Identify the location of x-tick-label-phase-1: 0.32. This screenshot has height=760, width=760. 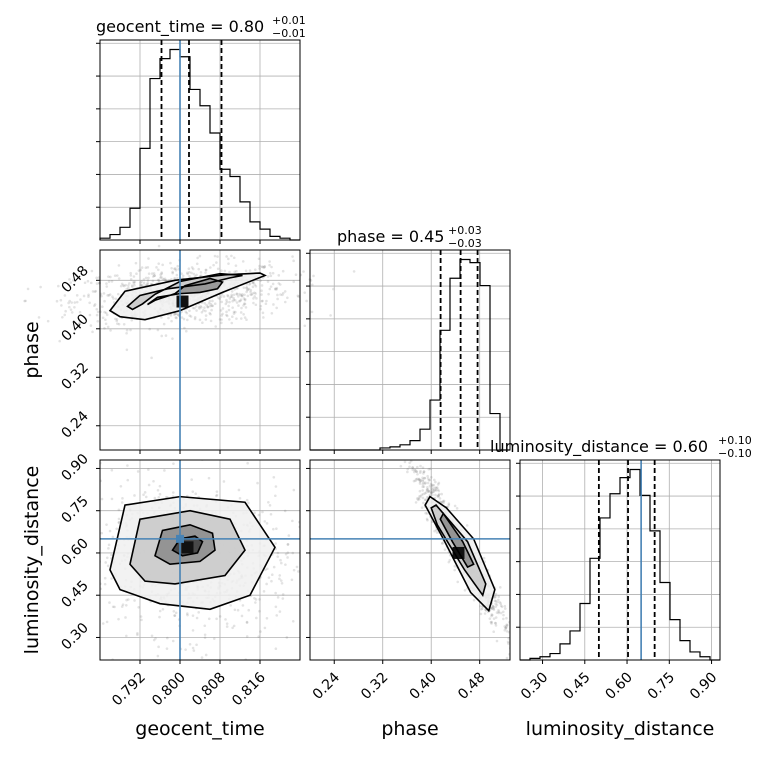
(374, 686).